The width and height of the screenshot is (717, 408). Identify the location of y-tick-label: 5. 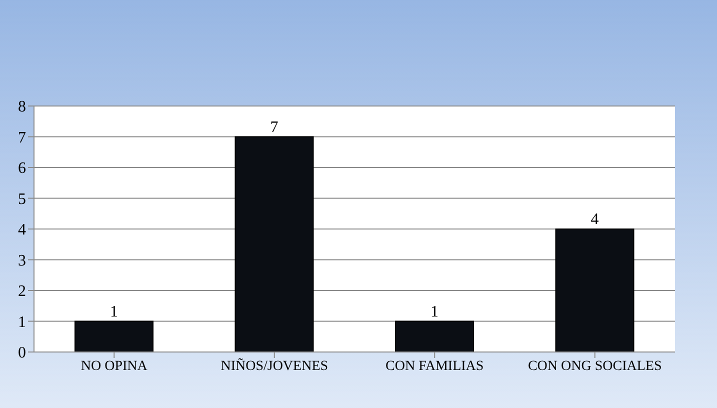
(22, 199).